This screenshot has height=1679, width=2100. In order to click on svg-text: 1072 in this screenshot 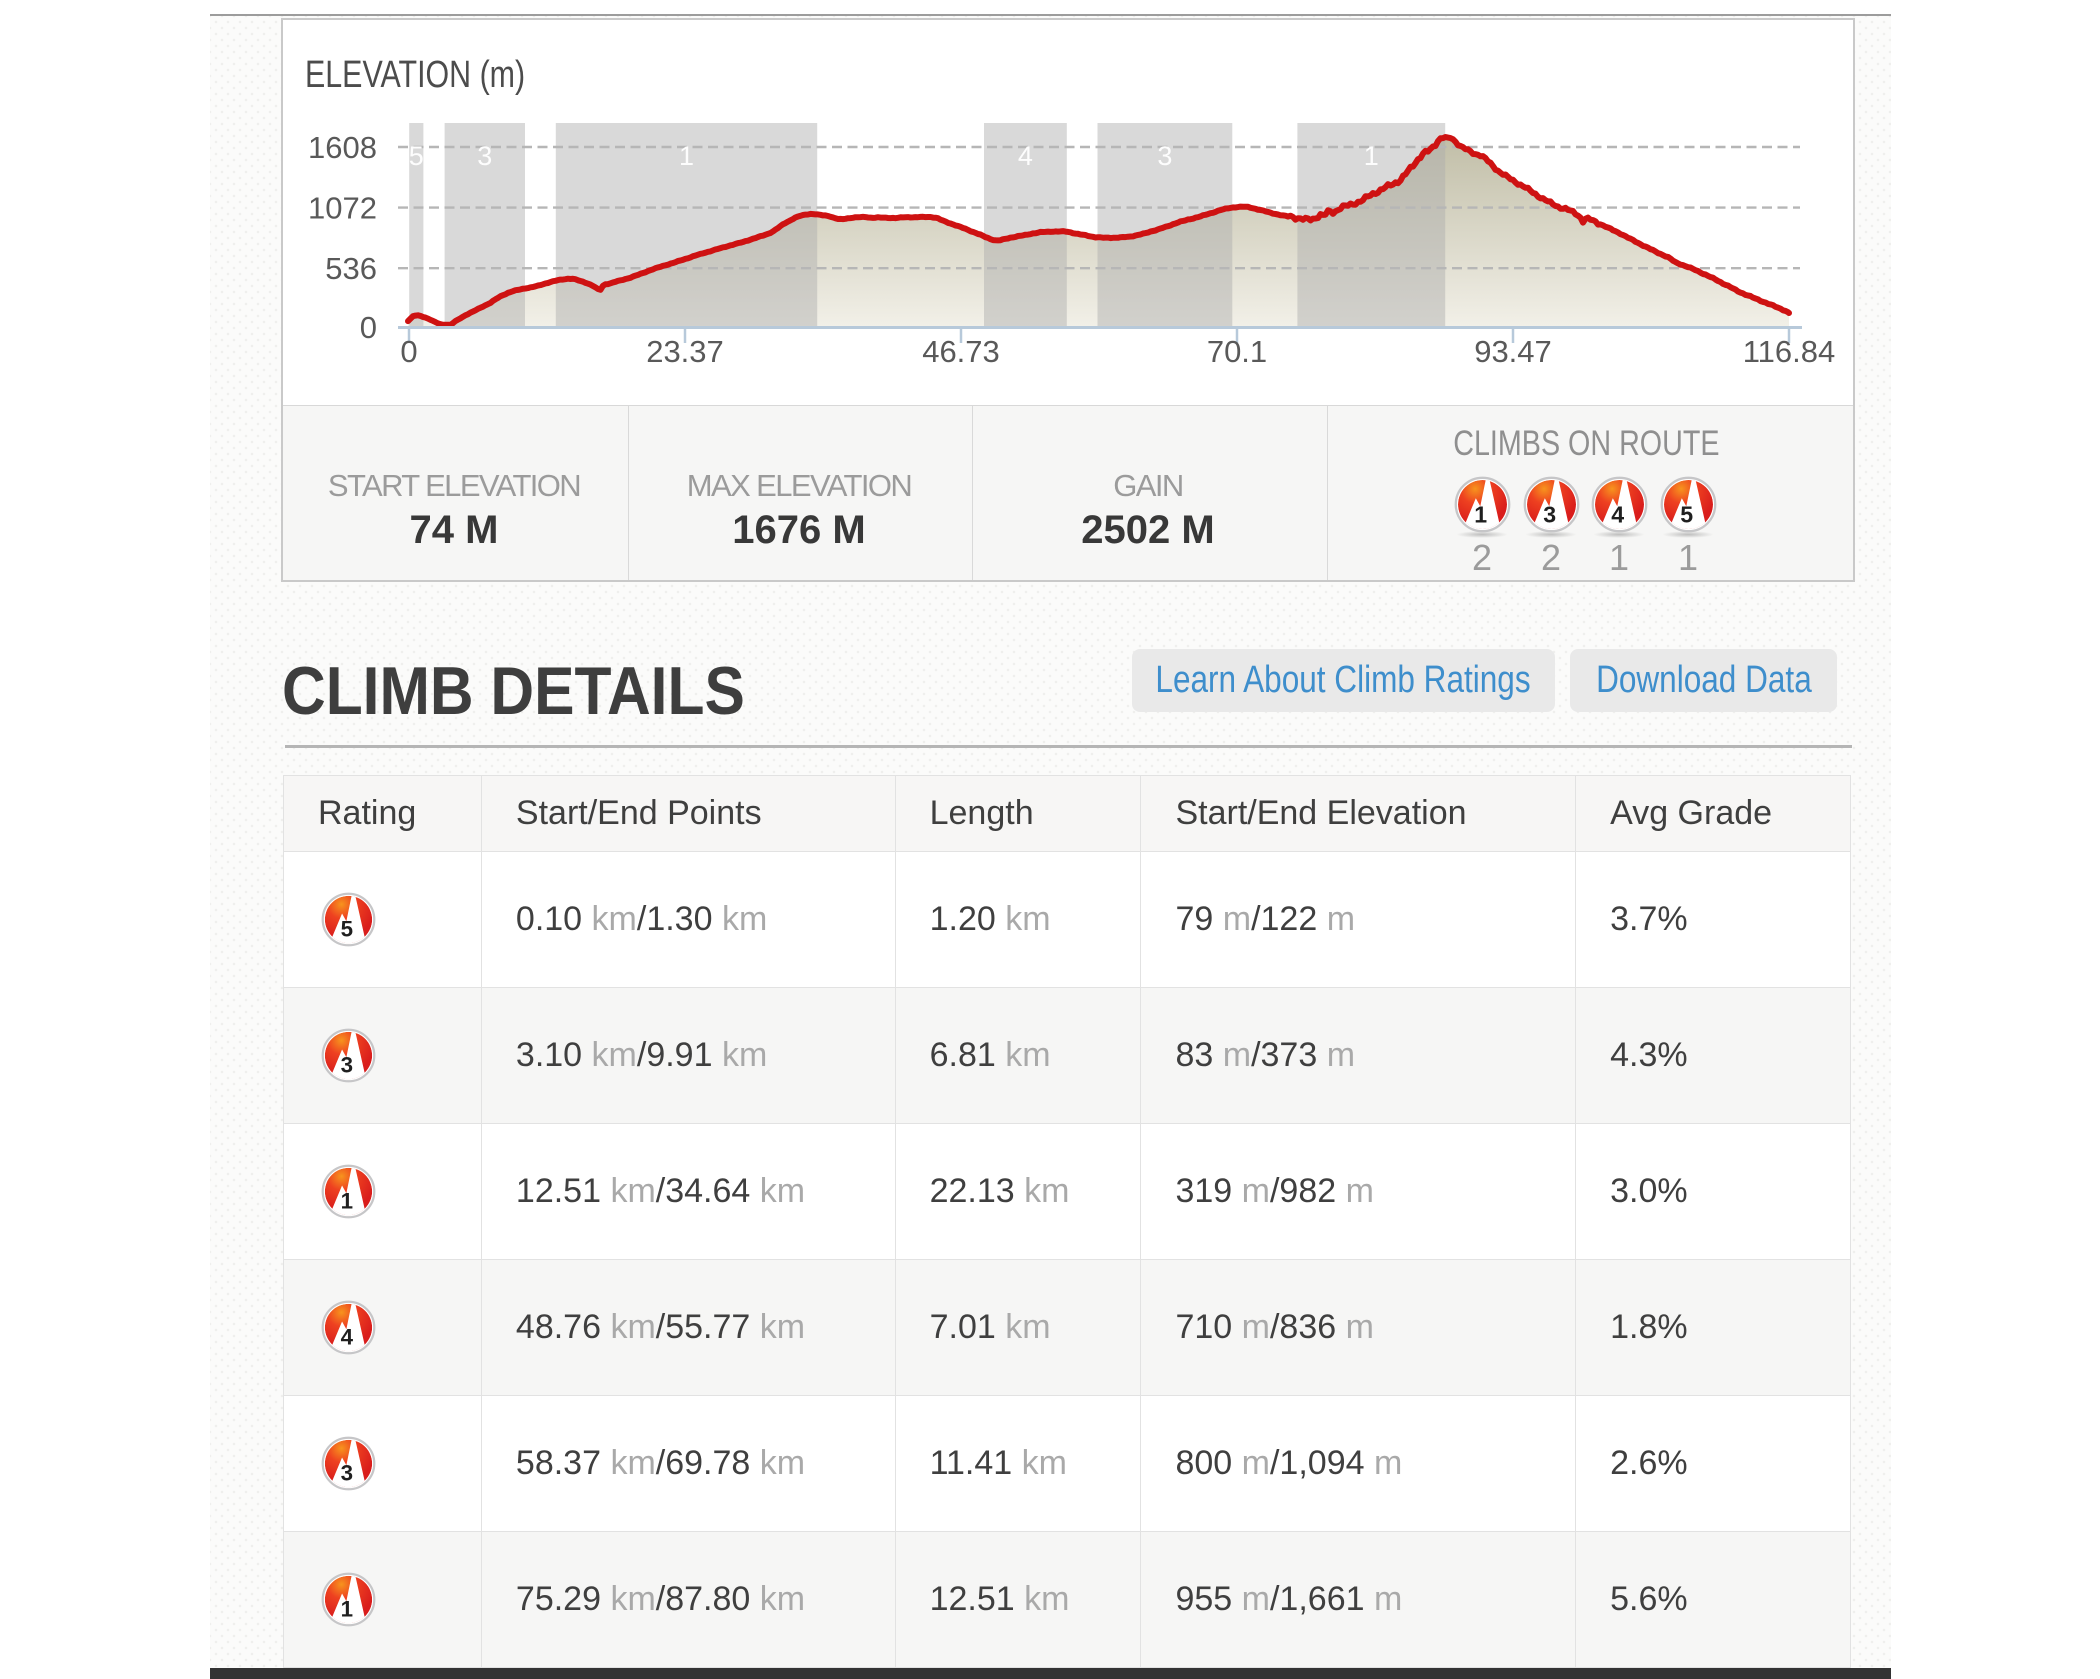, I will do `click(342, 208)`.